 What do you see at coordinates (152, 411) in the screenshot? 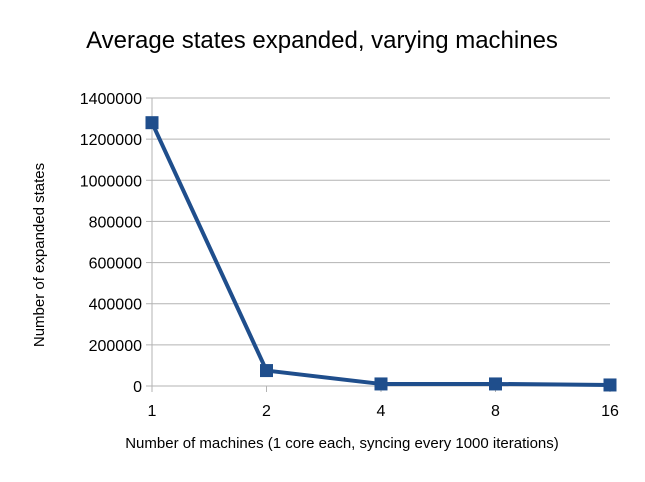
I see `x-tick-label: 1` at bounding box center [152, 411].